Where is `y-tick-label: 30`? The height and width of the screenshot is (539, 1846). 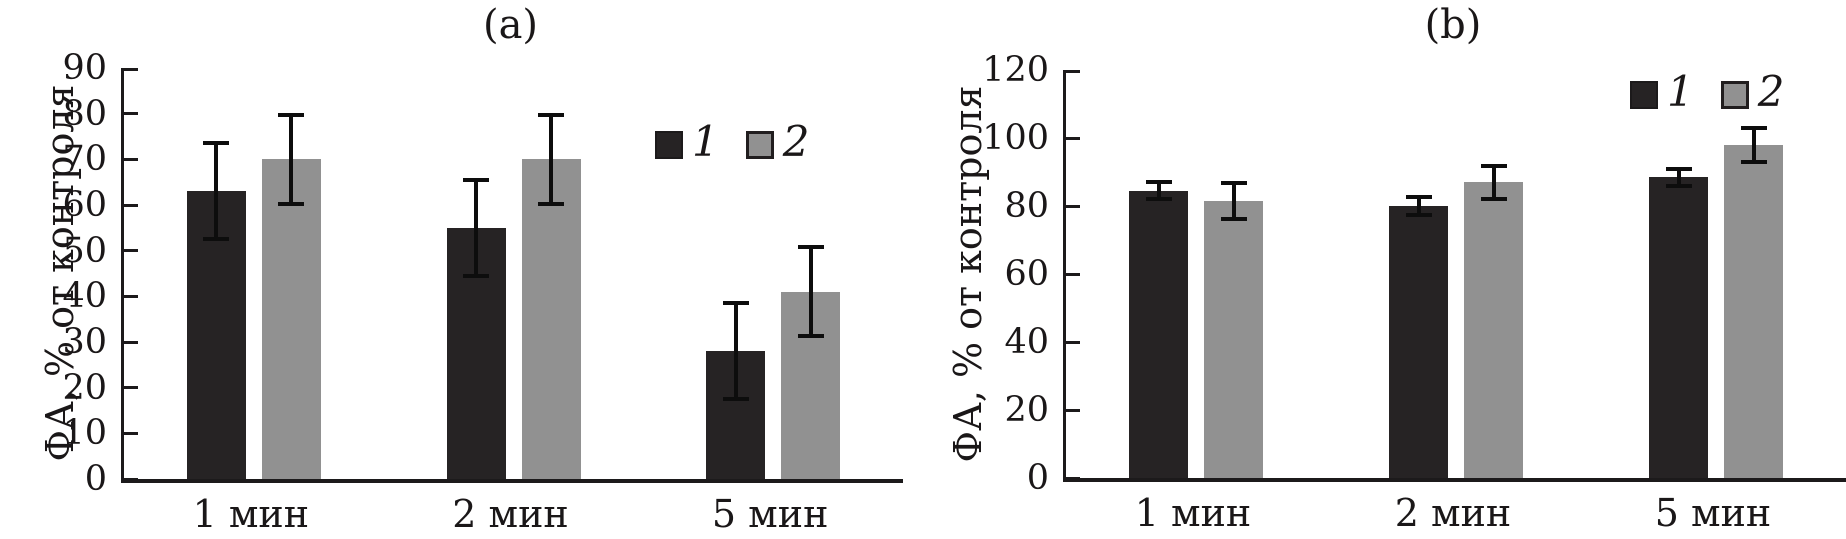 y-tick-label: 30 is located at coordinates (84, 342).